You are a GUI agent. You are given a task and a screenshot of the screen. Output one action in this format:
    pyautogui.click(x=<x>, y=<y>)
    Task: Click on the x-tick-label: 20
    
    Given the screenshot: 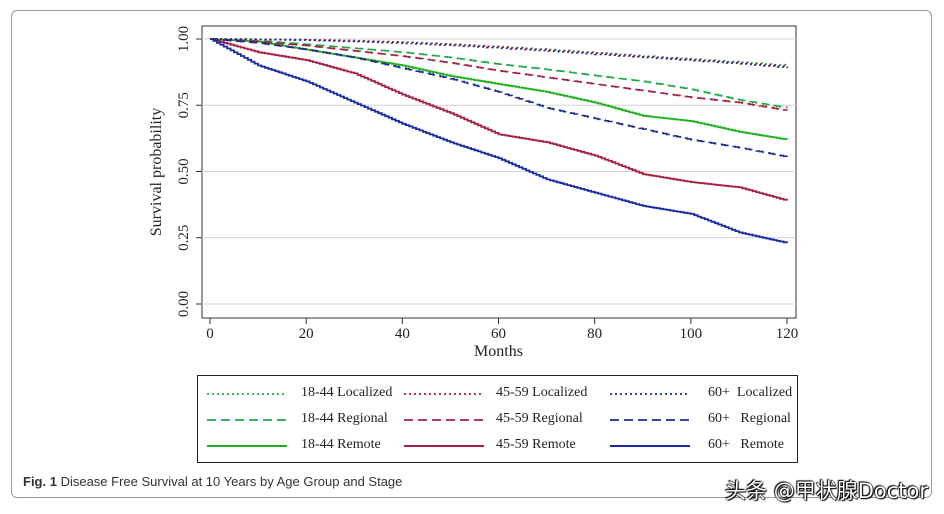 What is the action you would take?
    pyautogui.click(x=306, y=334)
    